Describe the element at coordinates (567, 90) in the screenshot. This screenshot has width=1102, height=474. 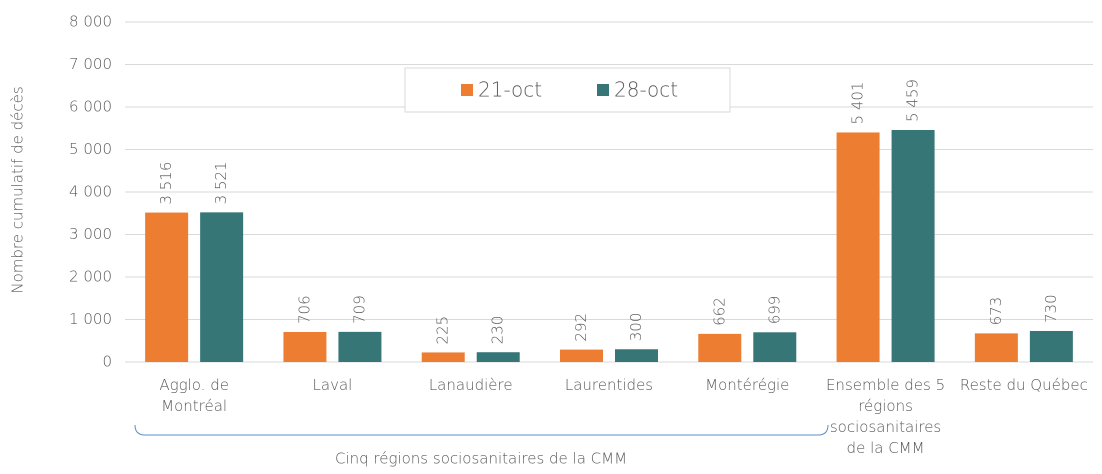
I see `legend-box` at that location.